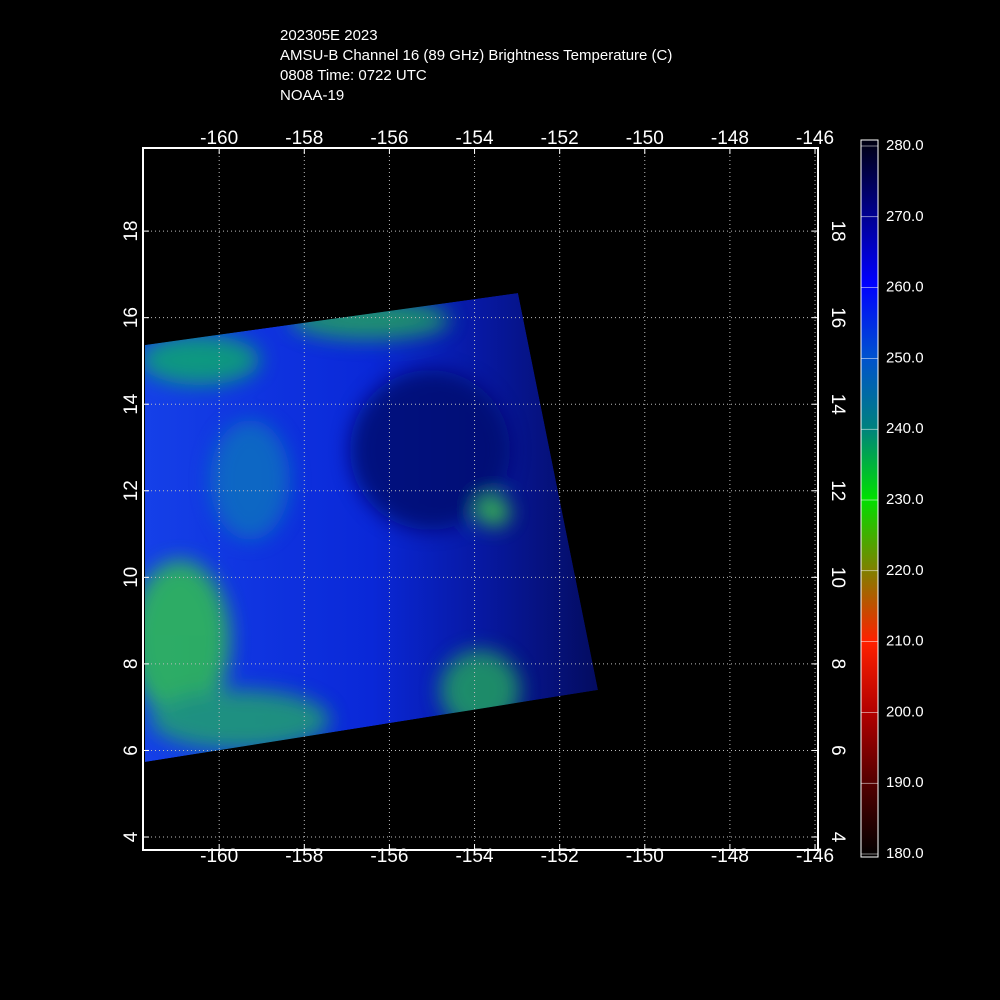 The image size is (1000, 1000). Describe the element at coordinates (353, 75) in the screenshot. I see `header-line: 0808 Time: 0722 UTC` at that location.